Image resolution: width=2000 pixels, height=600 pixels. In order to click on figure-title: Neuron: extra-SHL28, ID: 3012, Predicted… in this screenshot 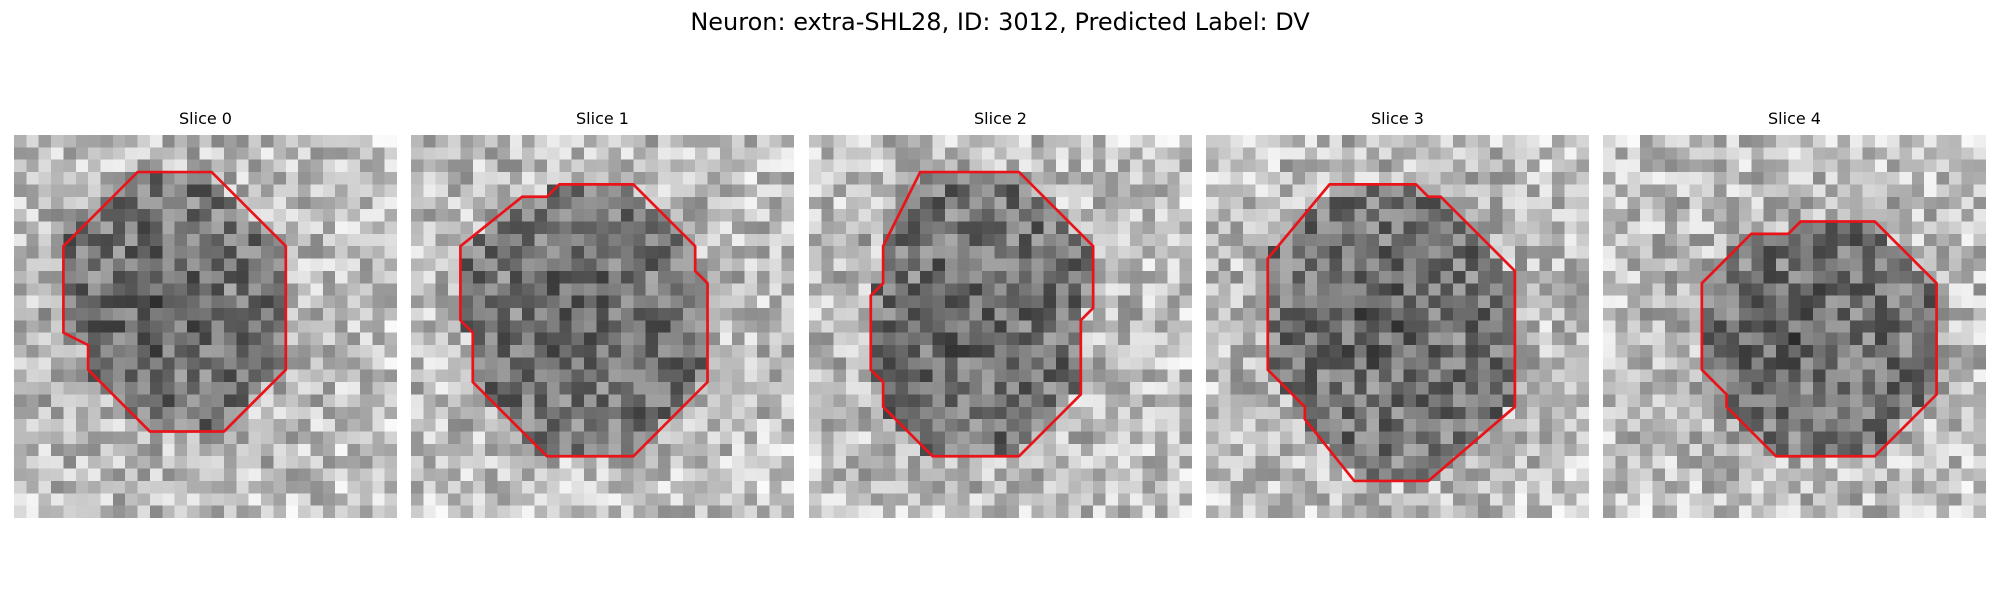, I will do `click(1000, 22)`.